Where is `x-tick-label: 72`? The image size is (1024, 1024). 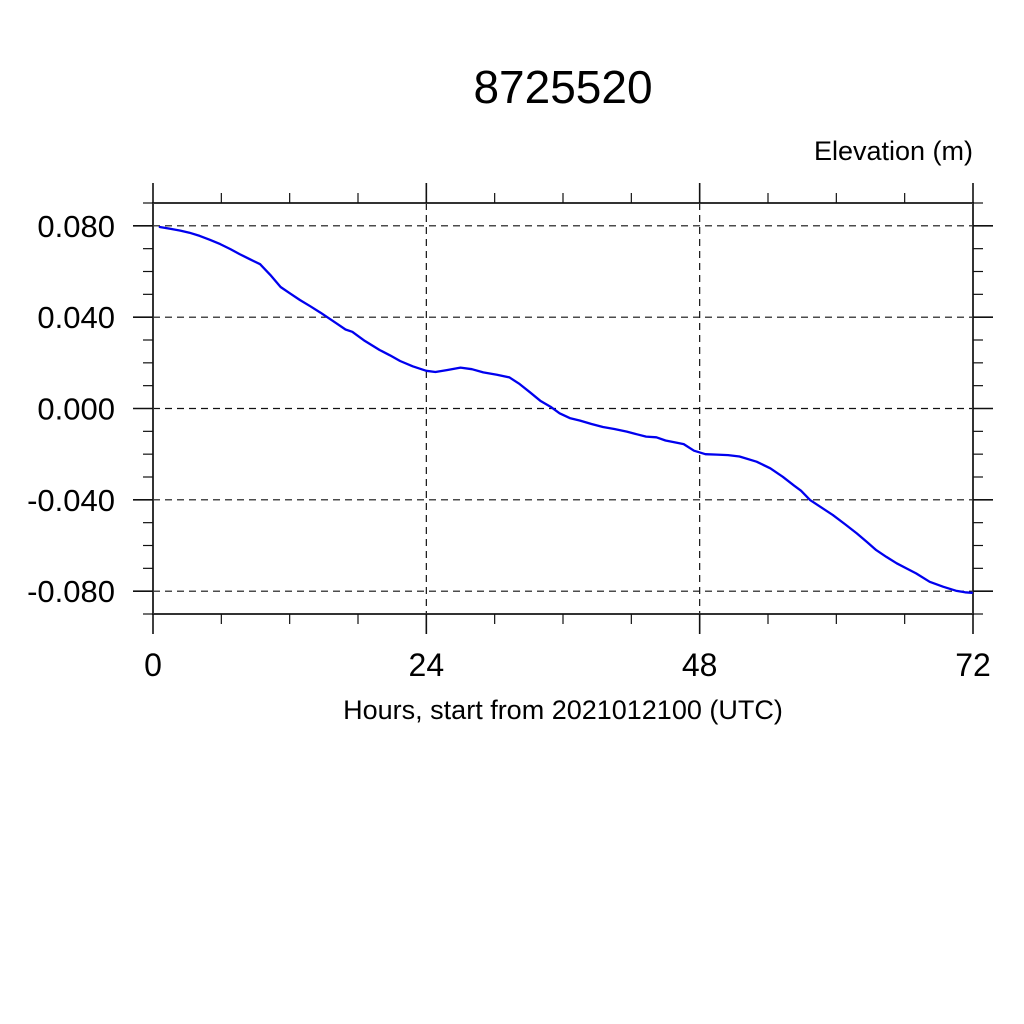 x-tick-label: 72 is located at coordinates (973, 665).